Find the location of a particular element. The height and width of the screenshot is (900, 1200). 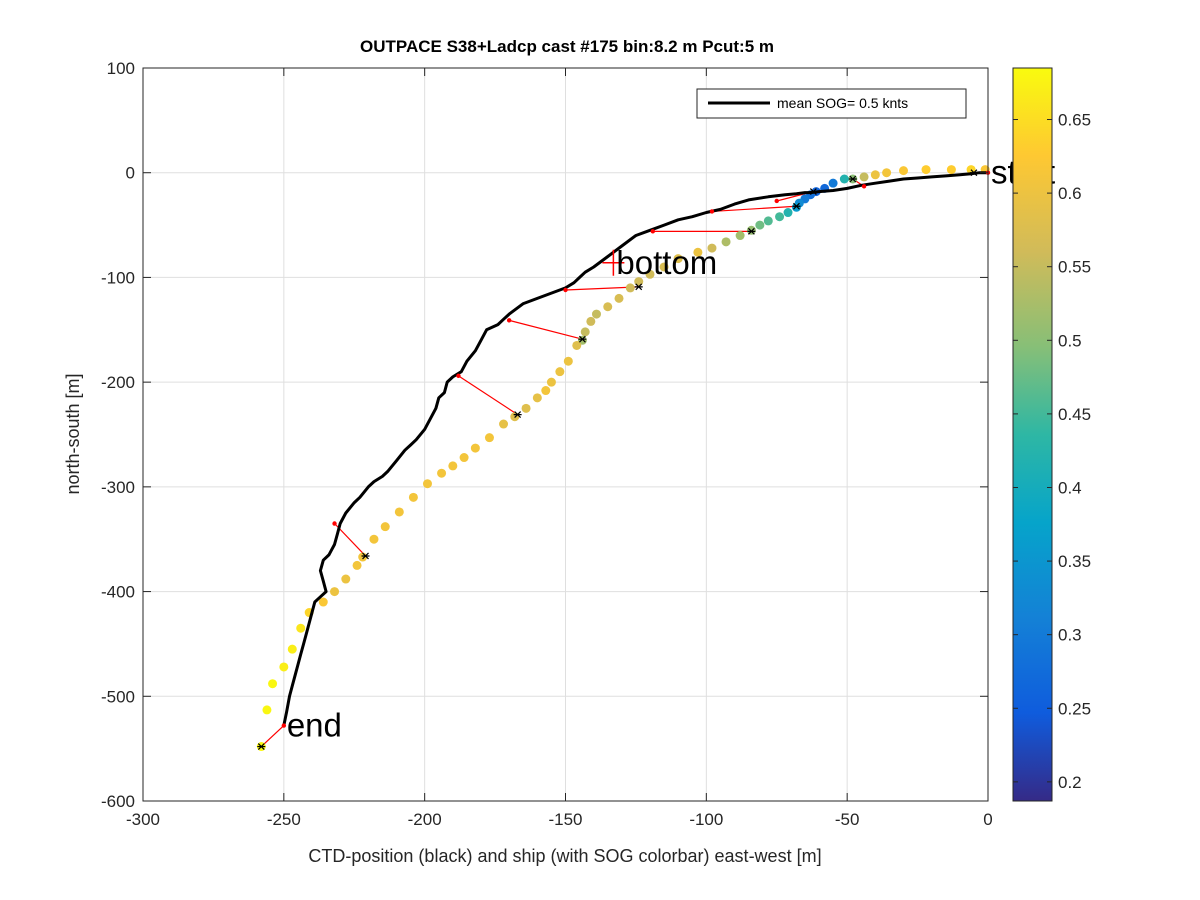

colorbar-tick-label: 0.45 is located at coordinates (1074, 414).